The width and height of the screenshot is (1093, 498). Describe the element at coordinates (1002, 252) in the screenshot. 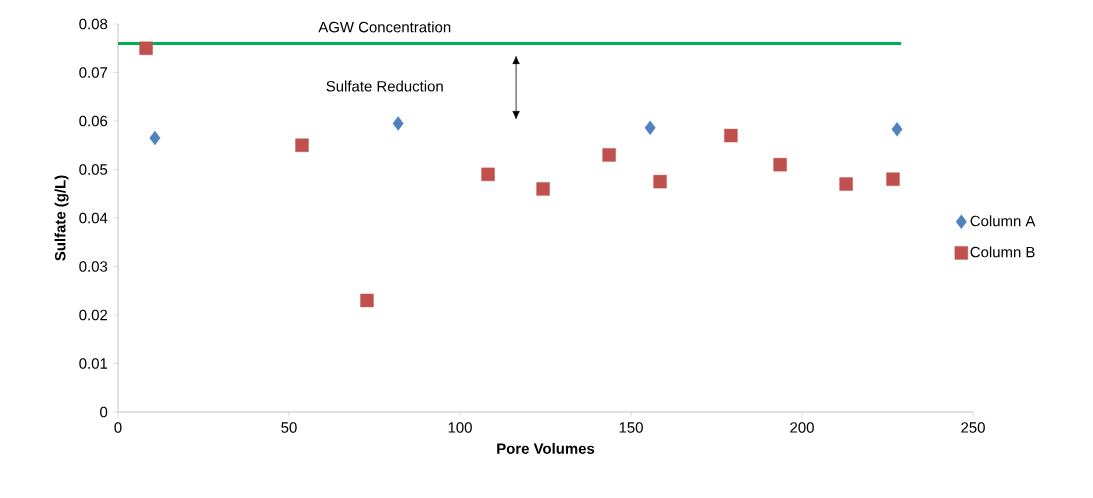

I see `legend-label: Column B` at that location.